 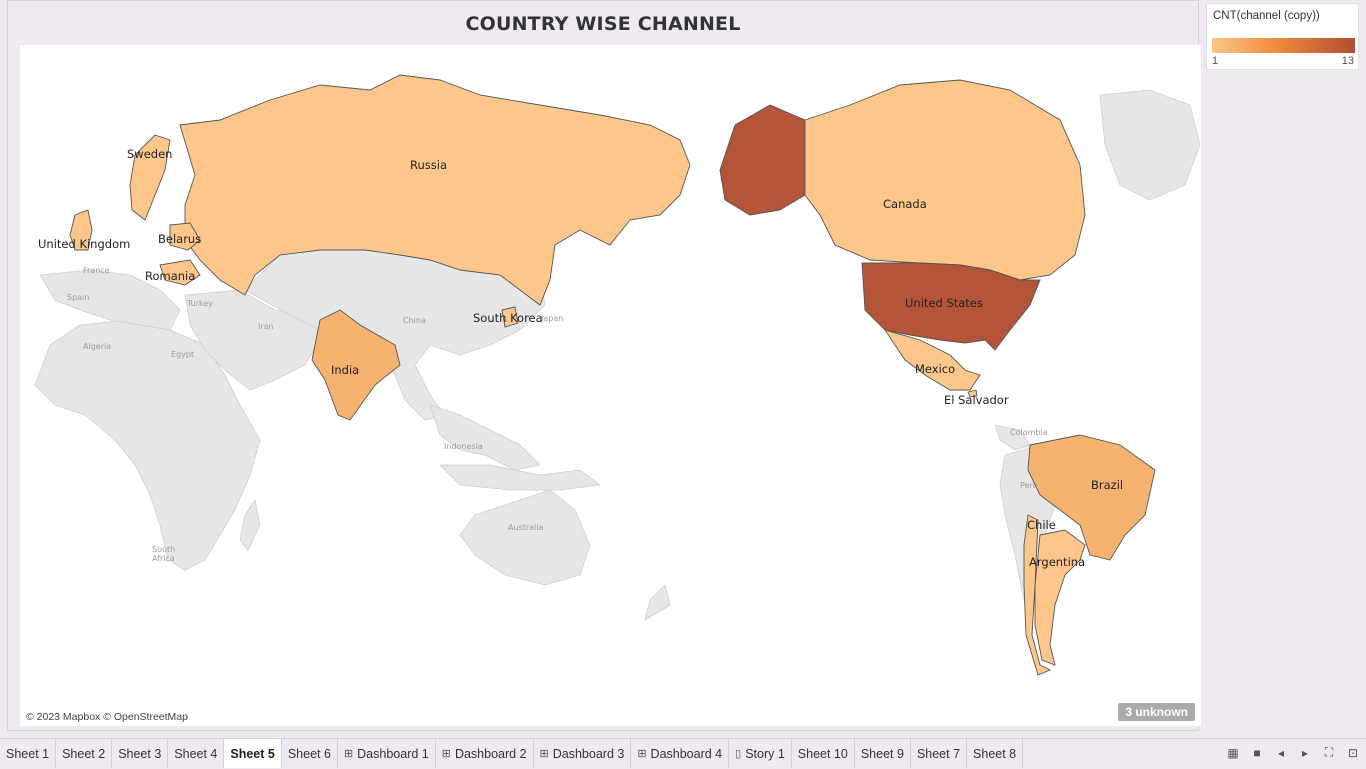 I want to click on el-salvador-shape, so click(x=972, y=393).